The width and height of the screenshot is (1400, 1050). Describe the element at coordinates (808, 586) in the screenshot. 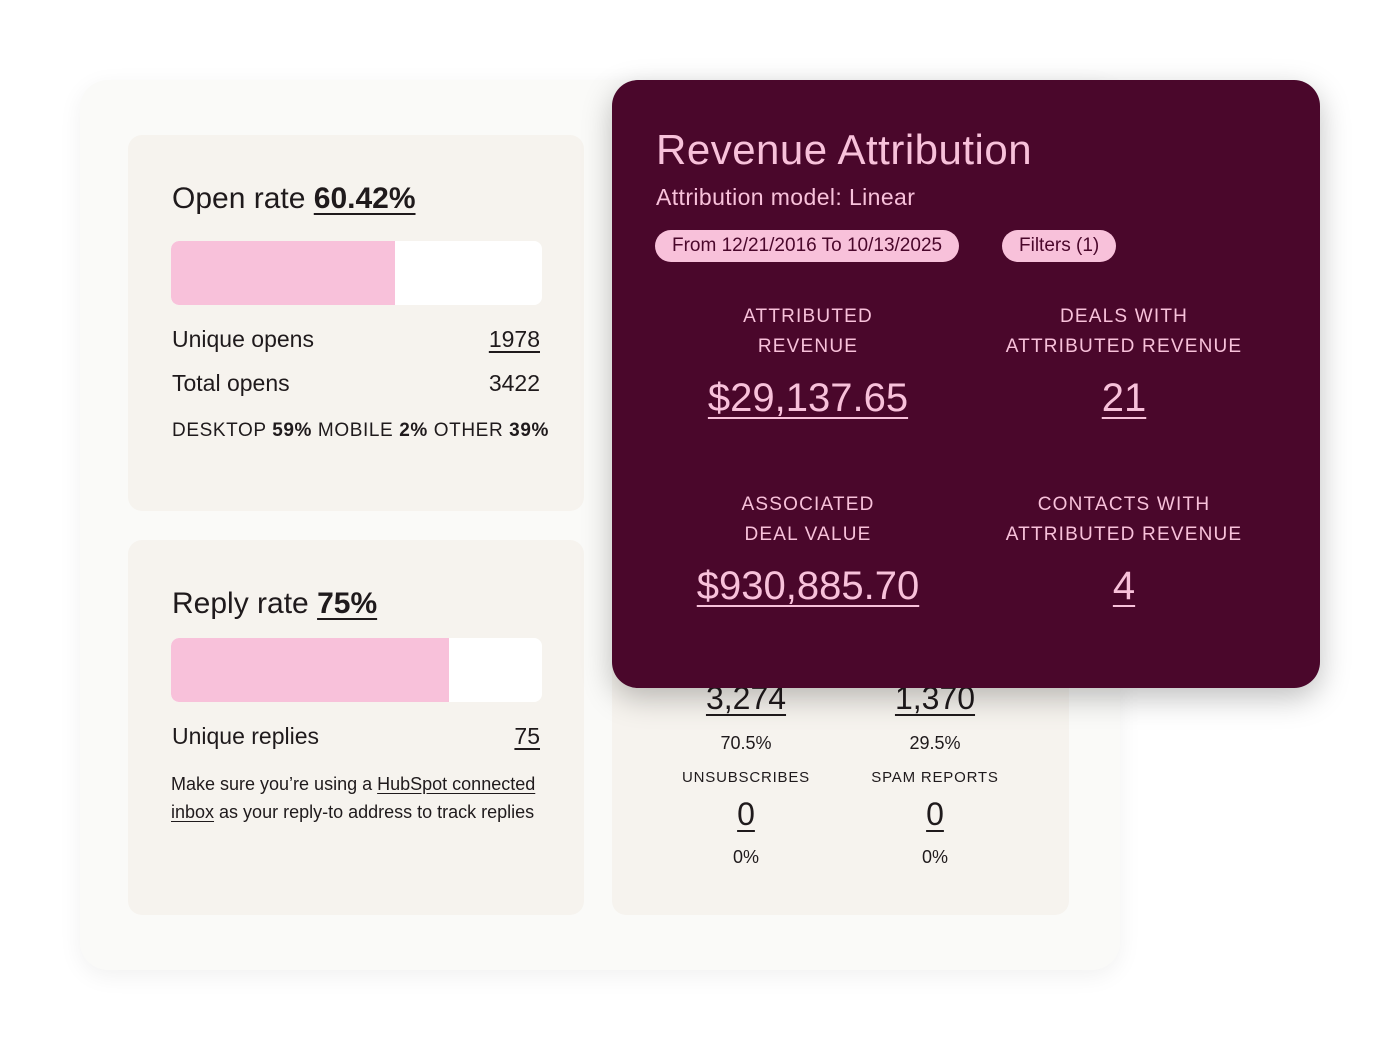

I see `associated-deal-value: $930,885.70` at that location.